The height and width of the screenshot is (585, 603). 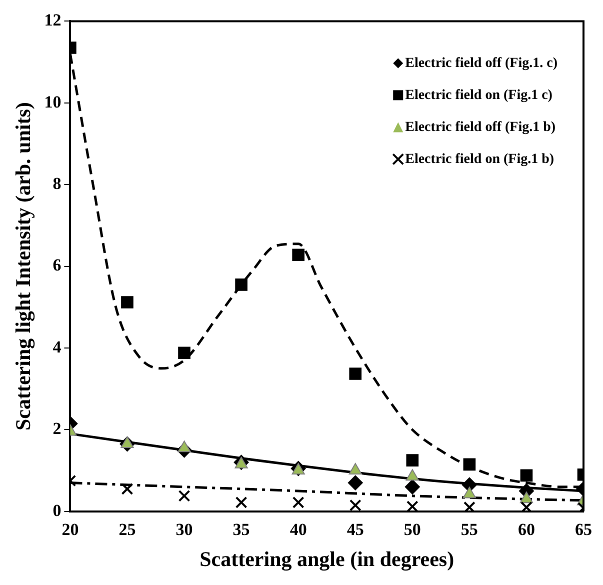 What do you see at coordinates (298, 529) in the screenshot?
I see `x-tick-label: 40` at bounding box center [298, 529].